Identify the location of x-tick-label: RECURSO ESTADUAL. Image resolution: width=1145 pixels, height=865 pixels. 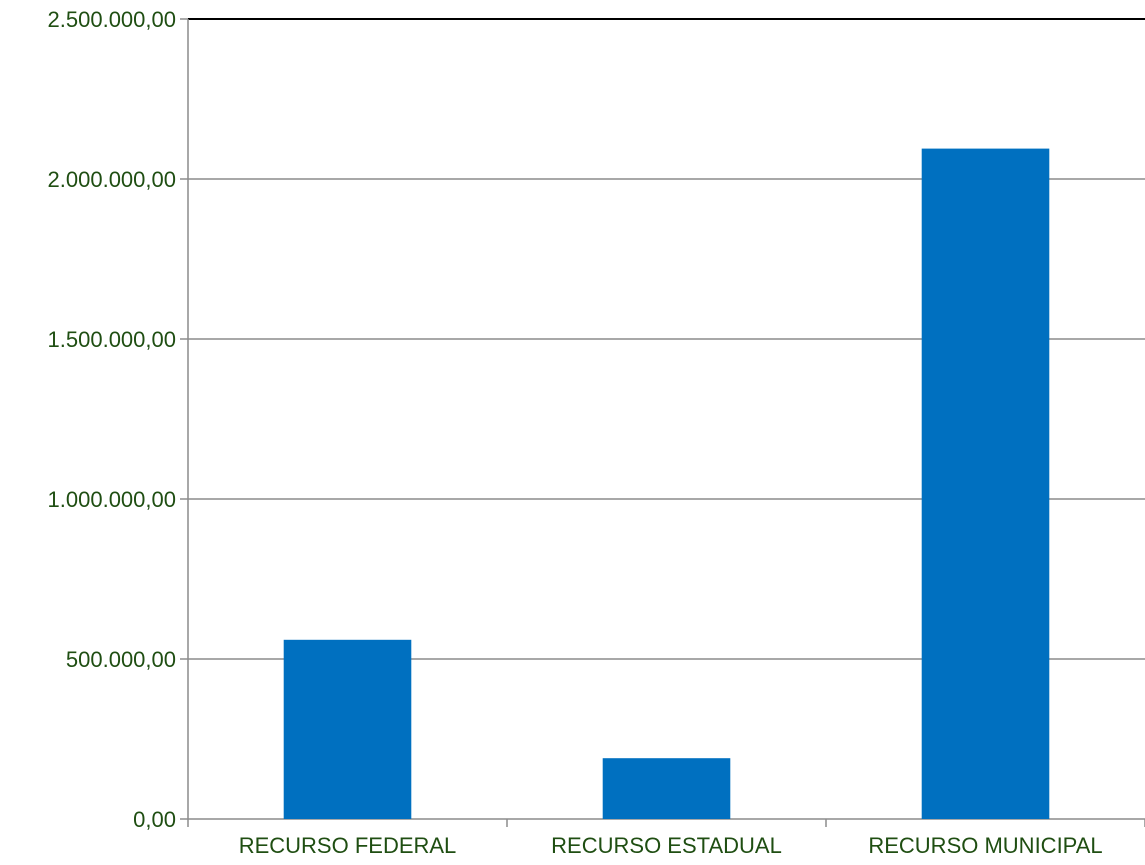
(666, 845).